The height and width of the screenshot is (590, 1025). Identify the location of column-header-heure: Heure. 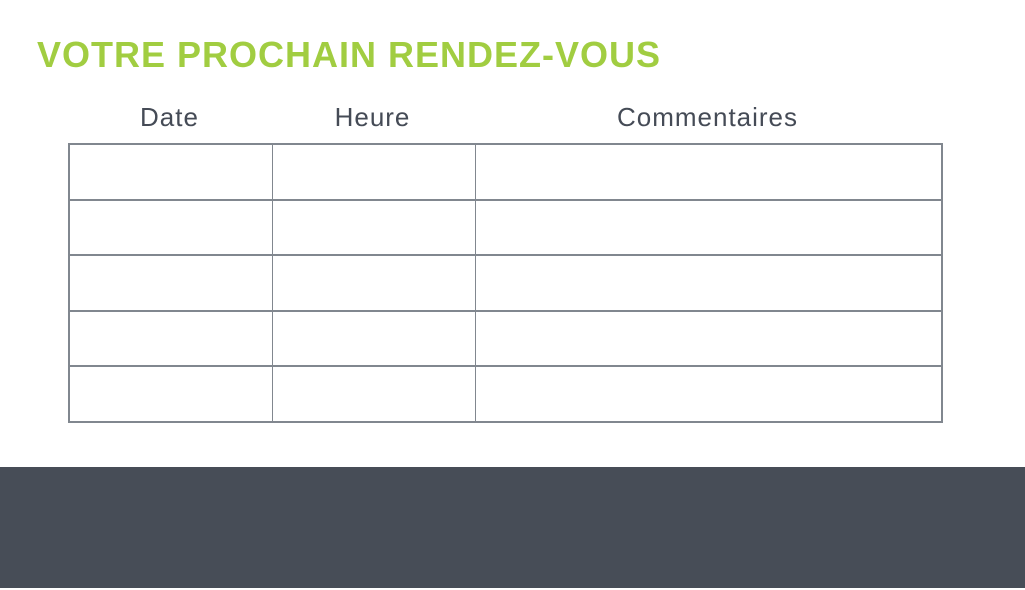
(372, 117).